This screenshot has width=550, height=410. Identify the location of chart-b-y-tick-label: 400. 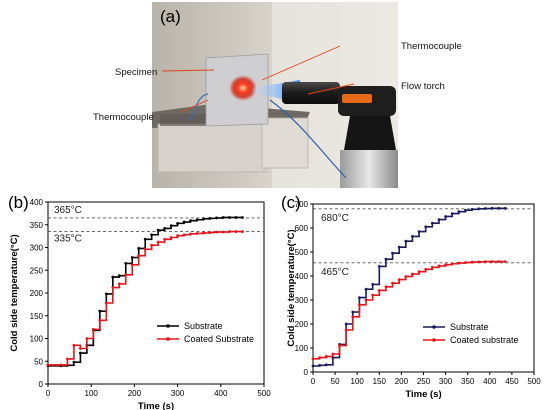
(37, 202).